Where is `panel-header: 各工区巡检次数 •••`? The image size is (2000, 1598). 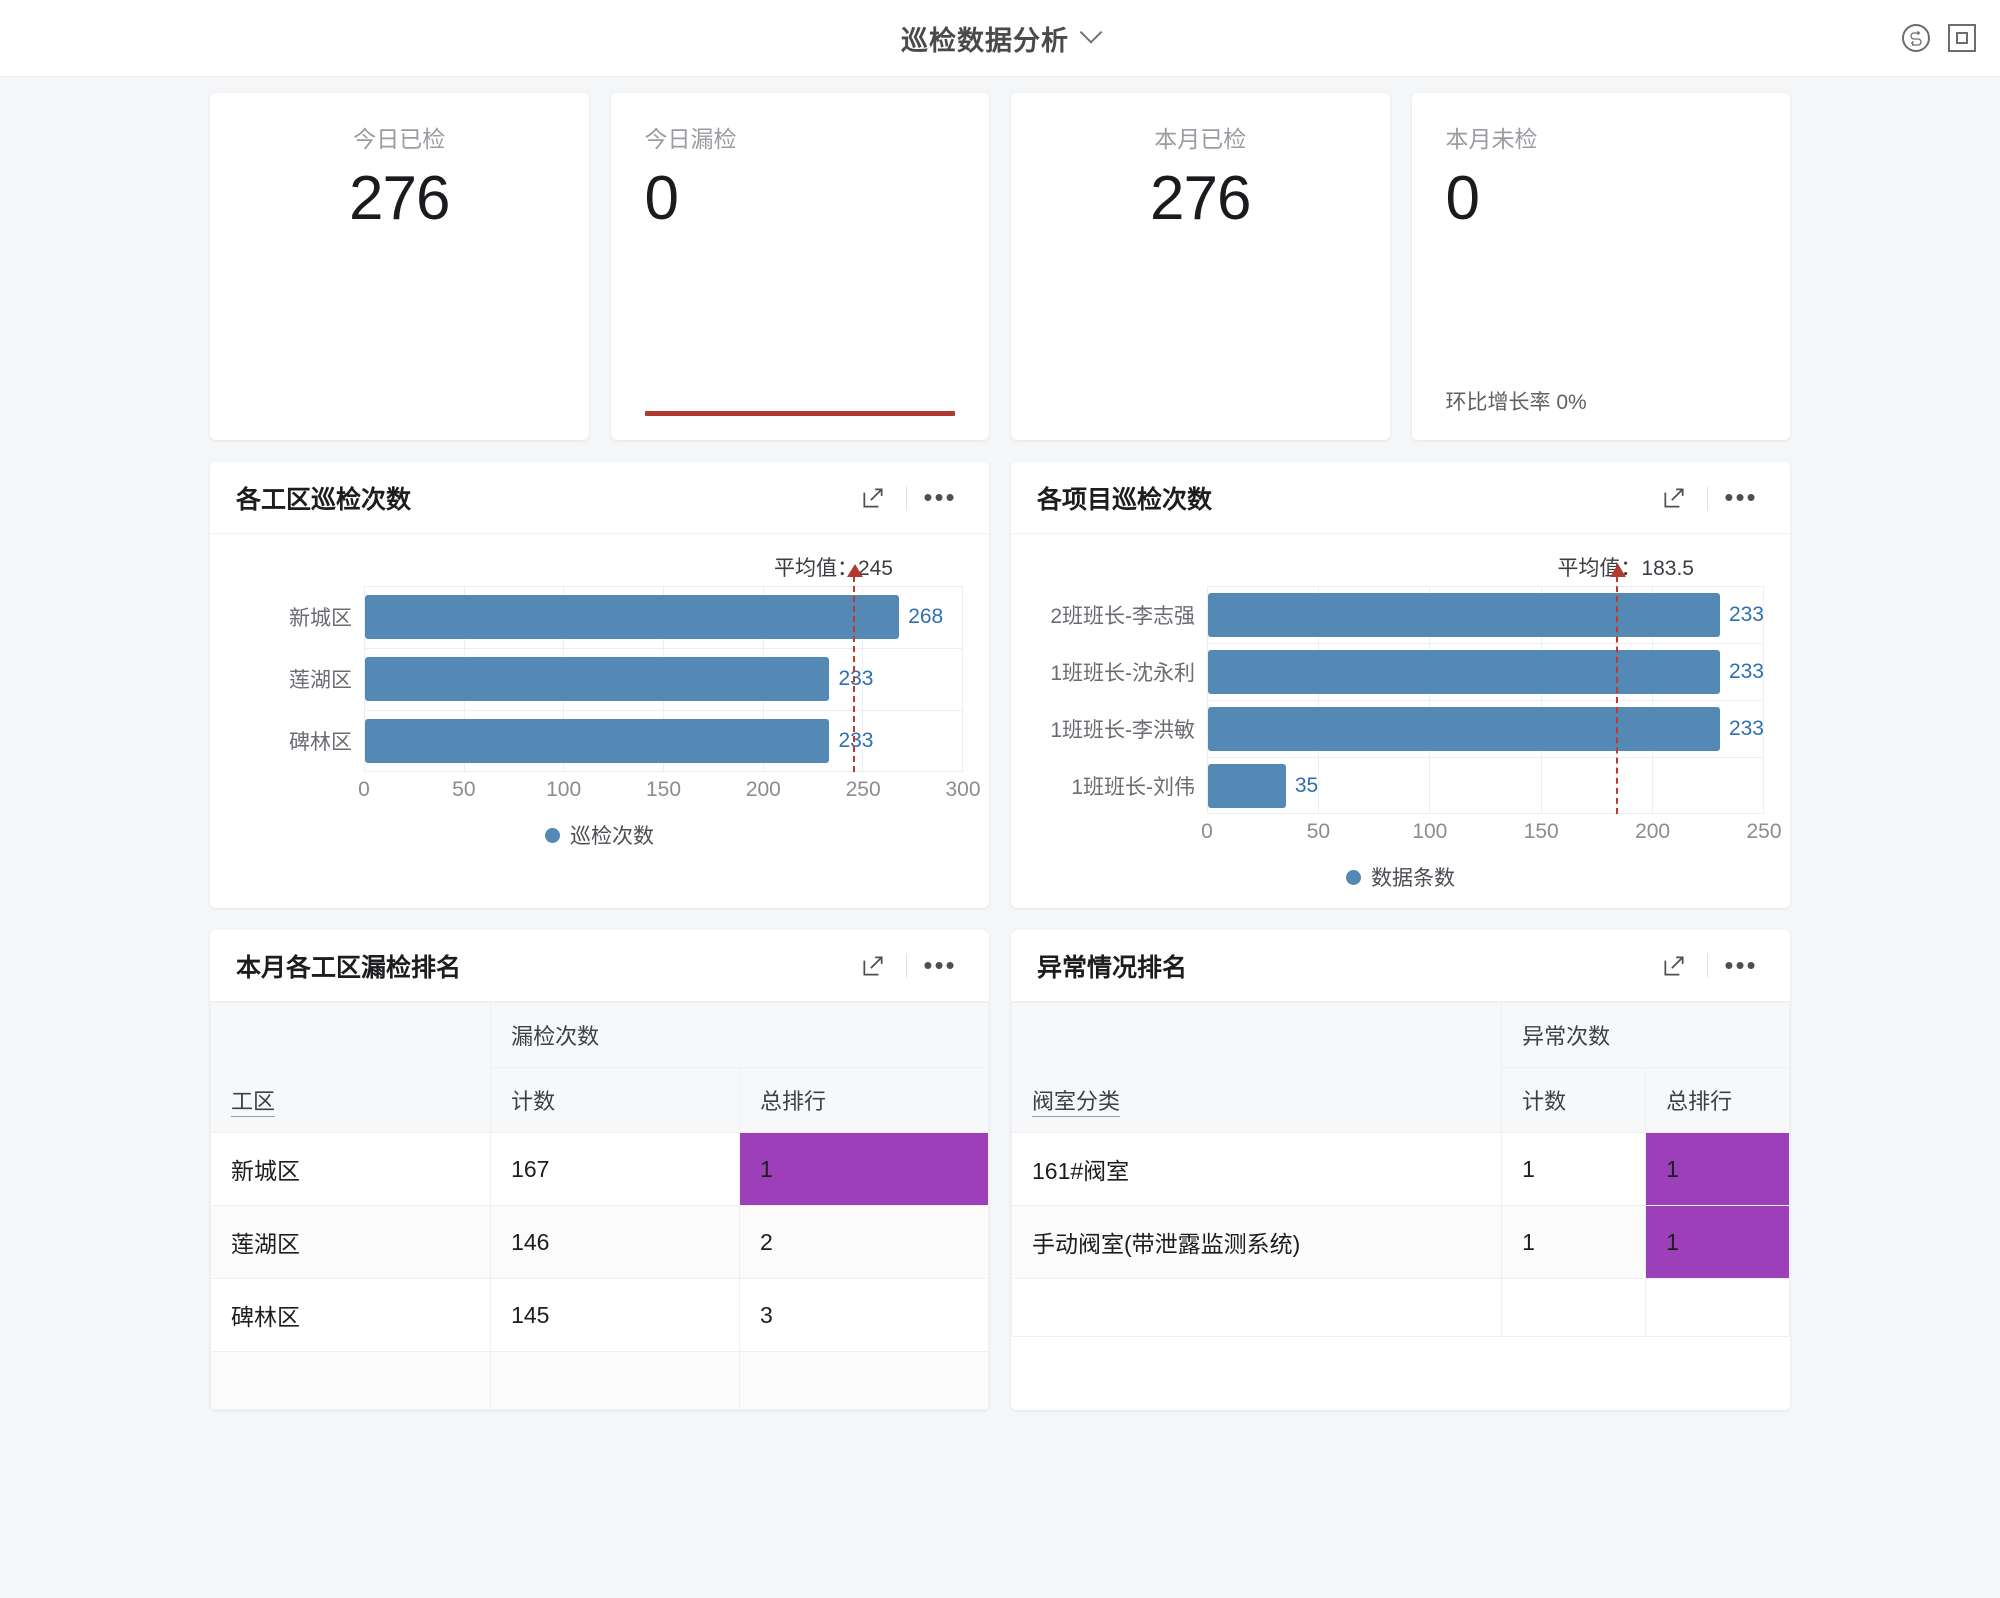 panel-header: 各工区巡检次数 ••• is located at coordinates (599, 498).